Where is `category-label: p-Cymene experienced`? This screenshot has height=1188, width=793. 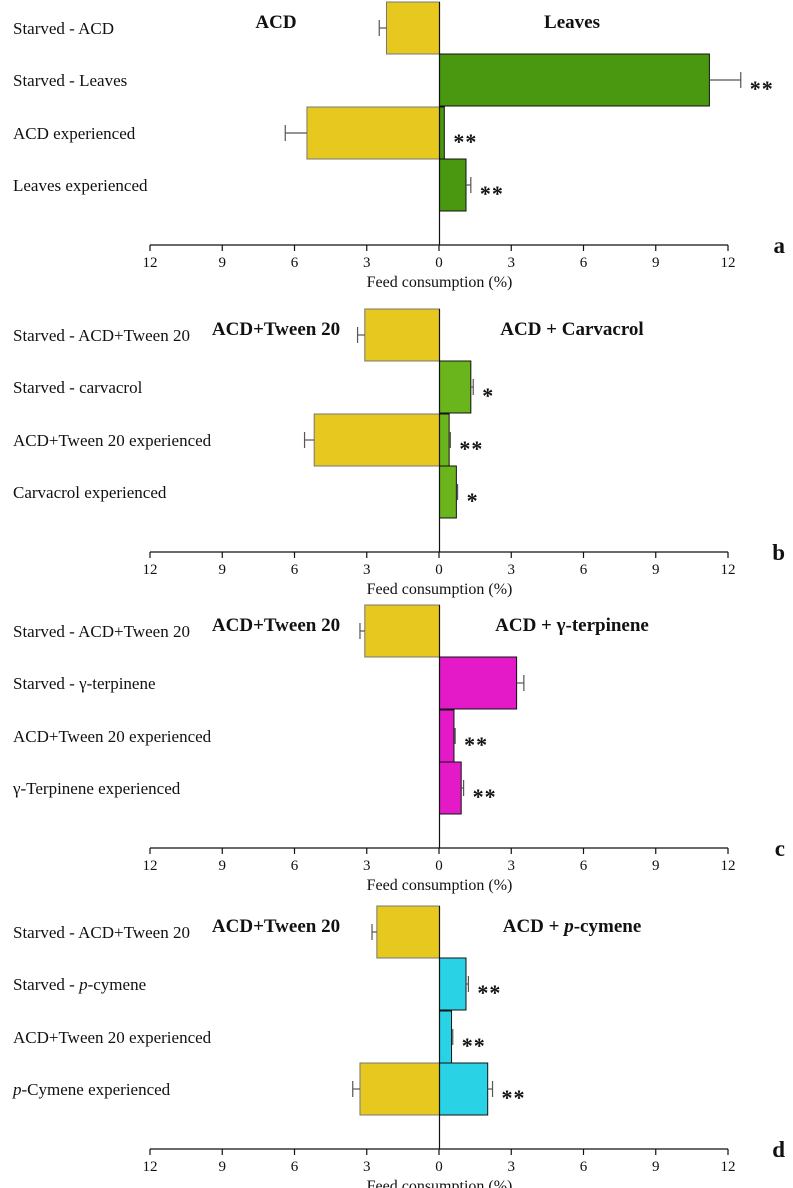
category-label: p-Cymene experienced is located at coordinates (91, 1089).